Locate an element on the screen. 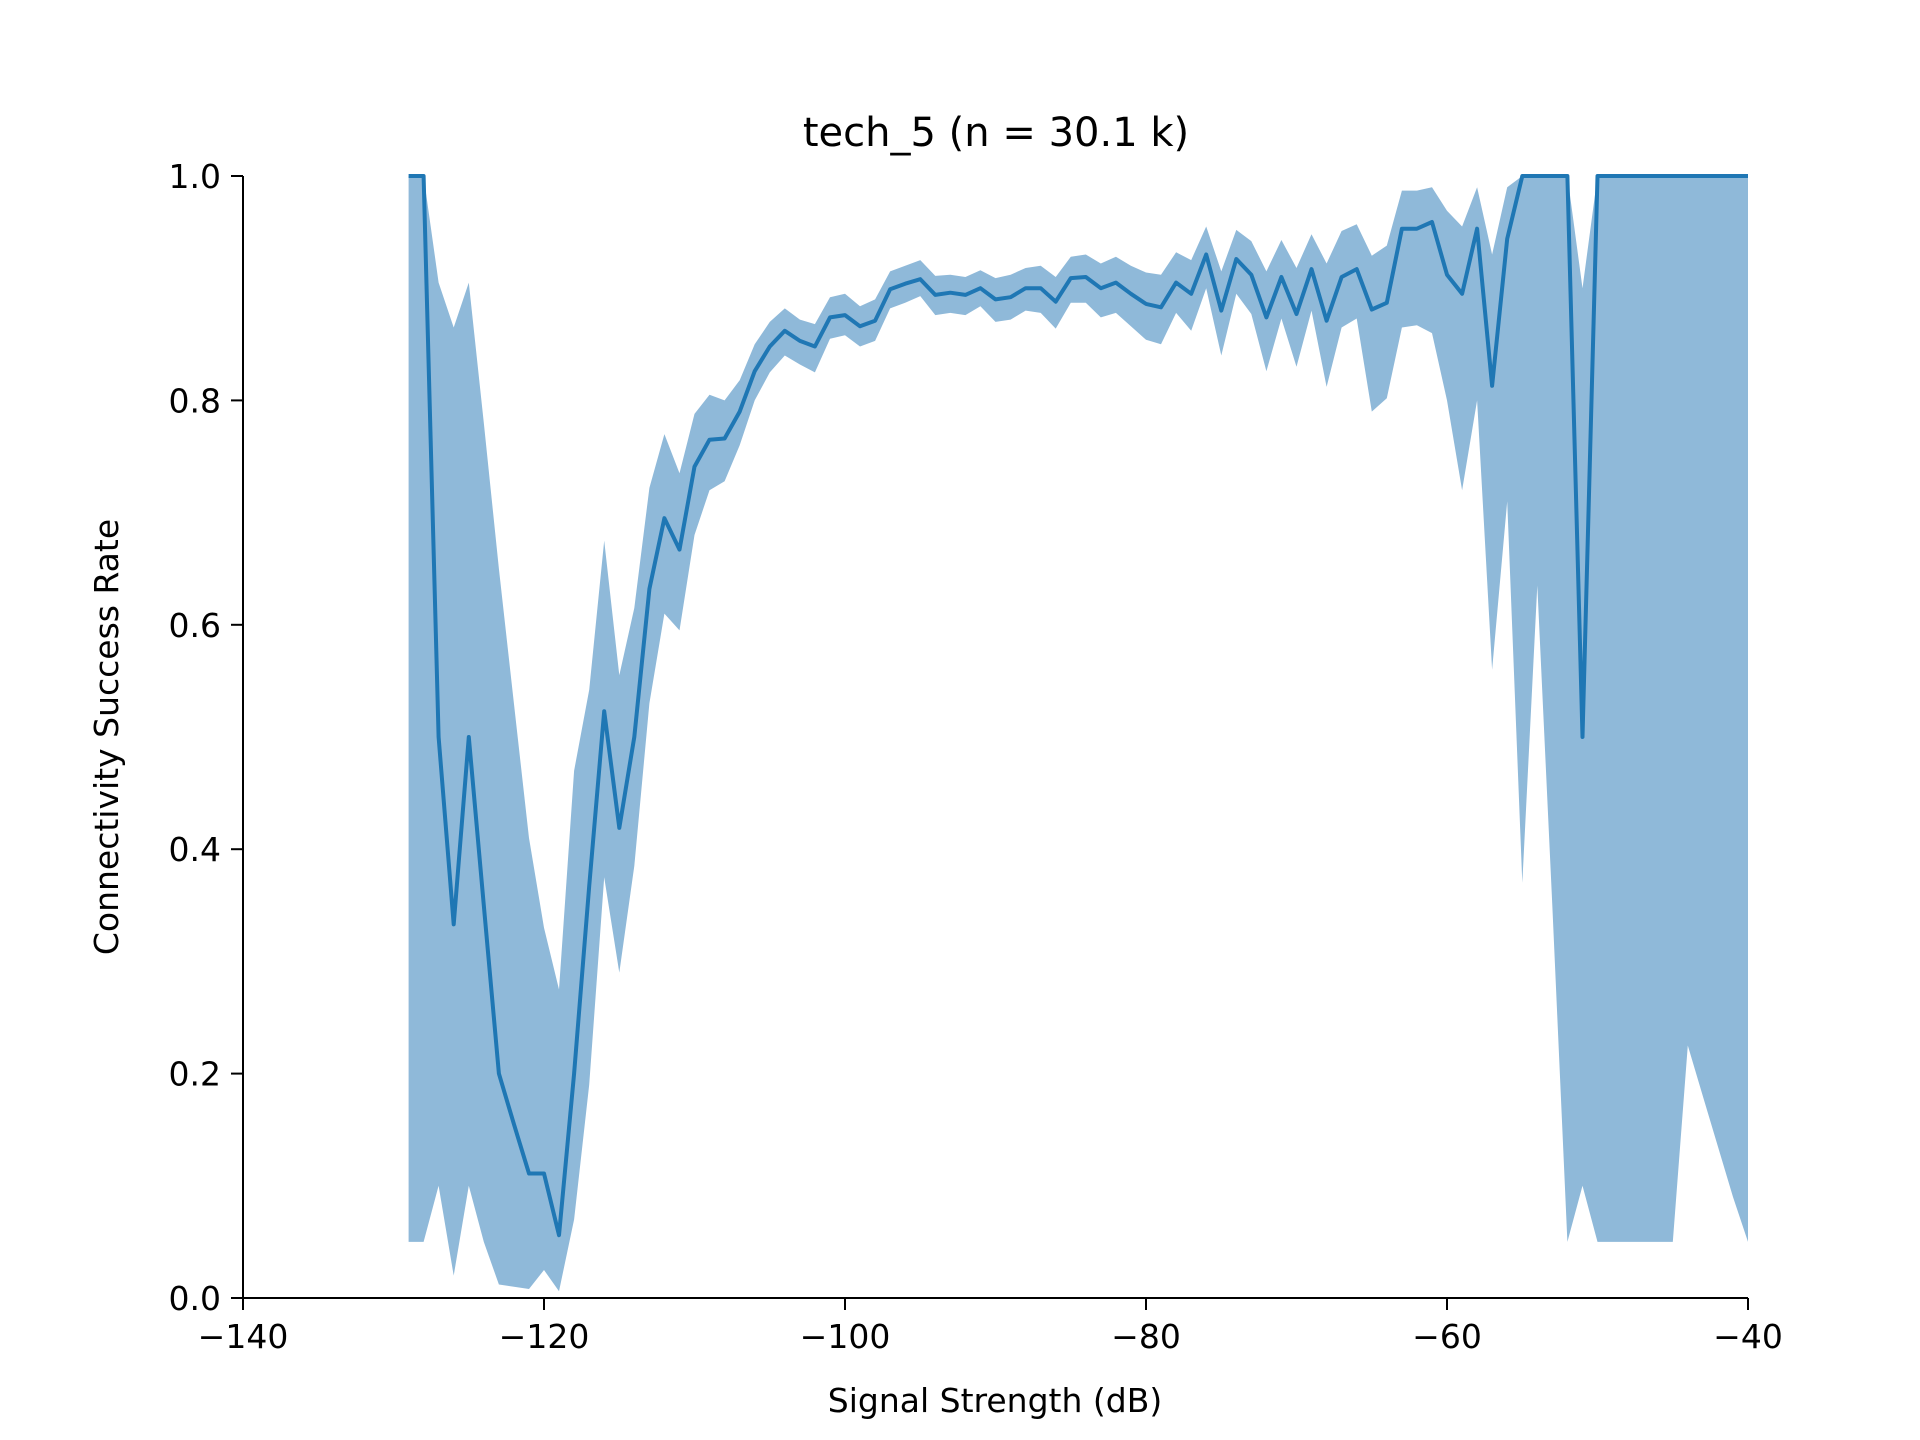 The height and width of the screenshot is (1440, 1920). y-tick-label: 1.0 is located at coordinates (195, 176).